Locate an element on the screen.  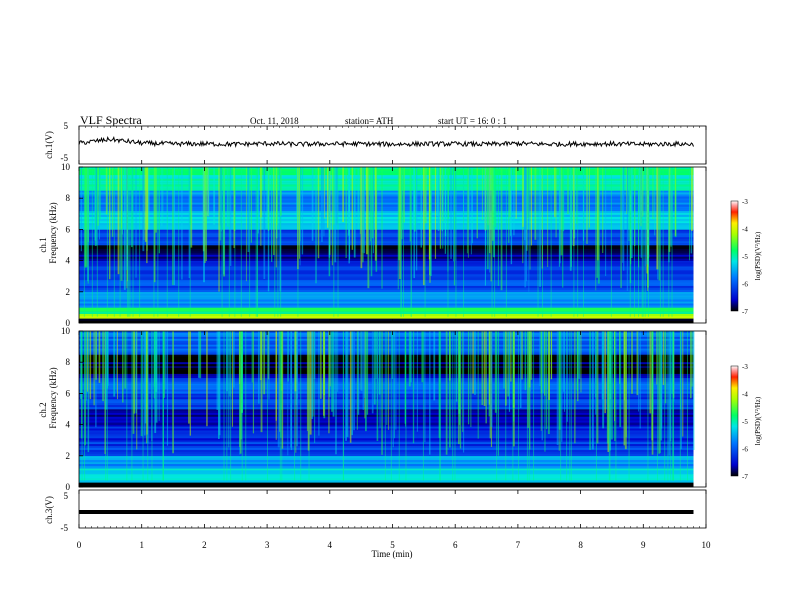
y-tick-label: 6 is located at coordinates (68, 393).